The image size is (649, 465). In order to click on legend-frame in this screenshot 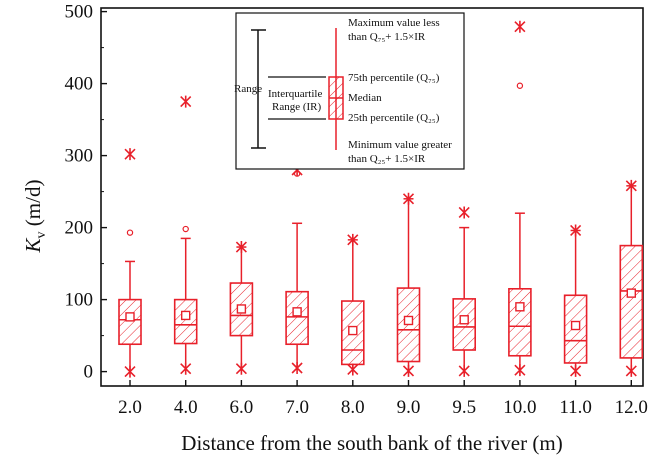, I will do `click(350, 91)`.